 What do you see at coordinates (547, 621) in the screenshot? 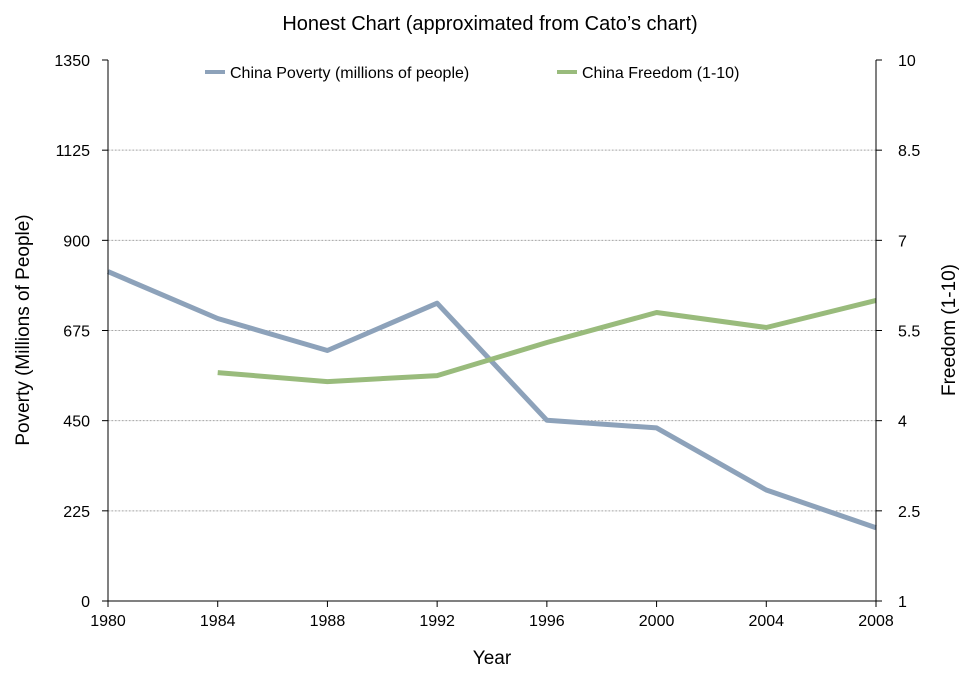
I see `x-tick-label: 1996` at bounding box center [547, 621].